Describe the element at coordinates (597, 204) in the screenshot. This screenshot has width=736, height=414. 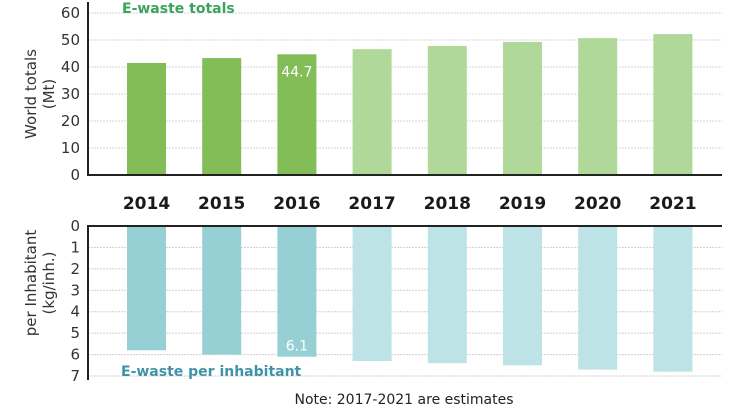
I see `category-label-2020: 2020` at that location.